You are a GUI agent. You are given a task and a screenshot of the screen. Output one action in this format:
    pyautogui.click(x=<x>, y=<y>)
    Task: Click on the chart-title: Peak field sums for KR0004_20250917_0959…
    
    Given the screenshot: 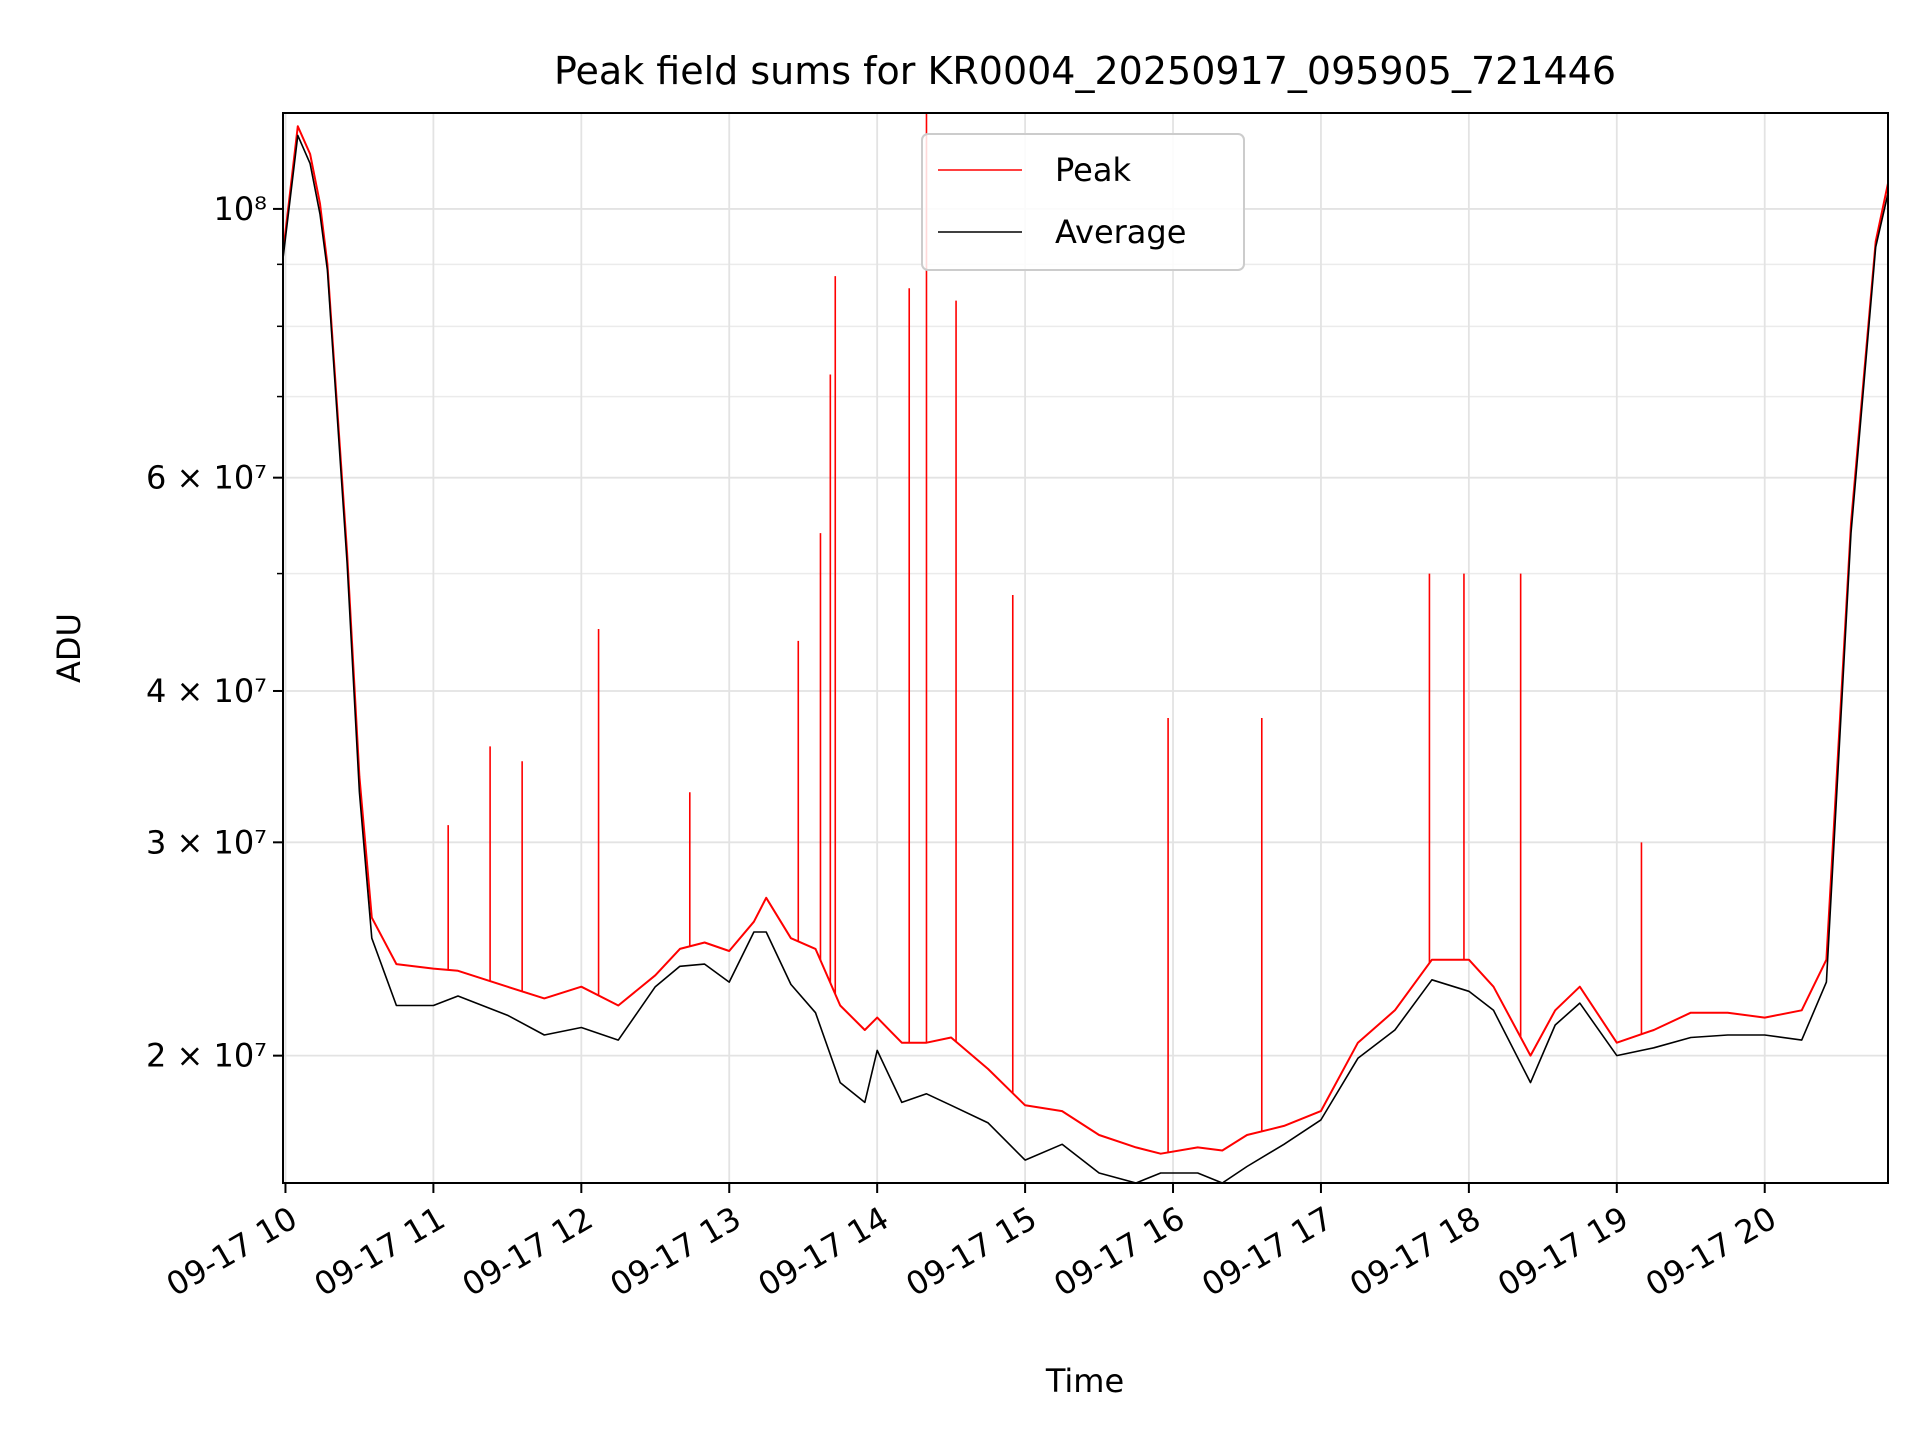 What is the action you would take?
    pyautogui.click(x=1085, y=71)
    